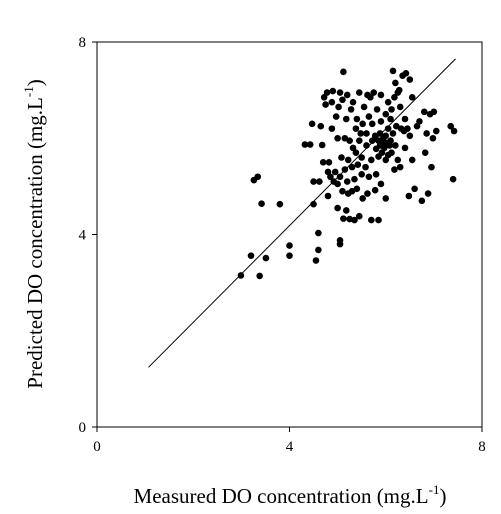 This screenshot has width=501, height=514. Describe the element at coordinates (290, 495) in the screenshot. I see `x-axis-title: Measured DO concentration (mg.L-1)` at that location.